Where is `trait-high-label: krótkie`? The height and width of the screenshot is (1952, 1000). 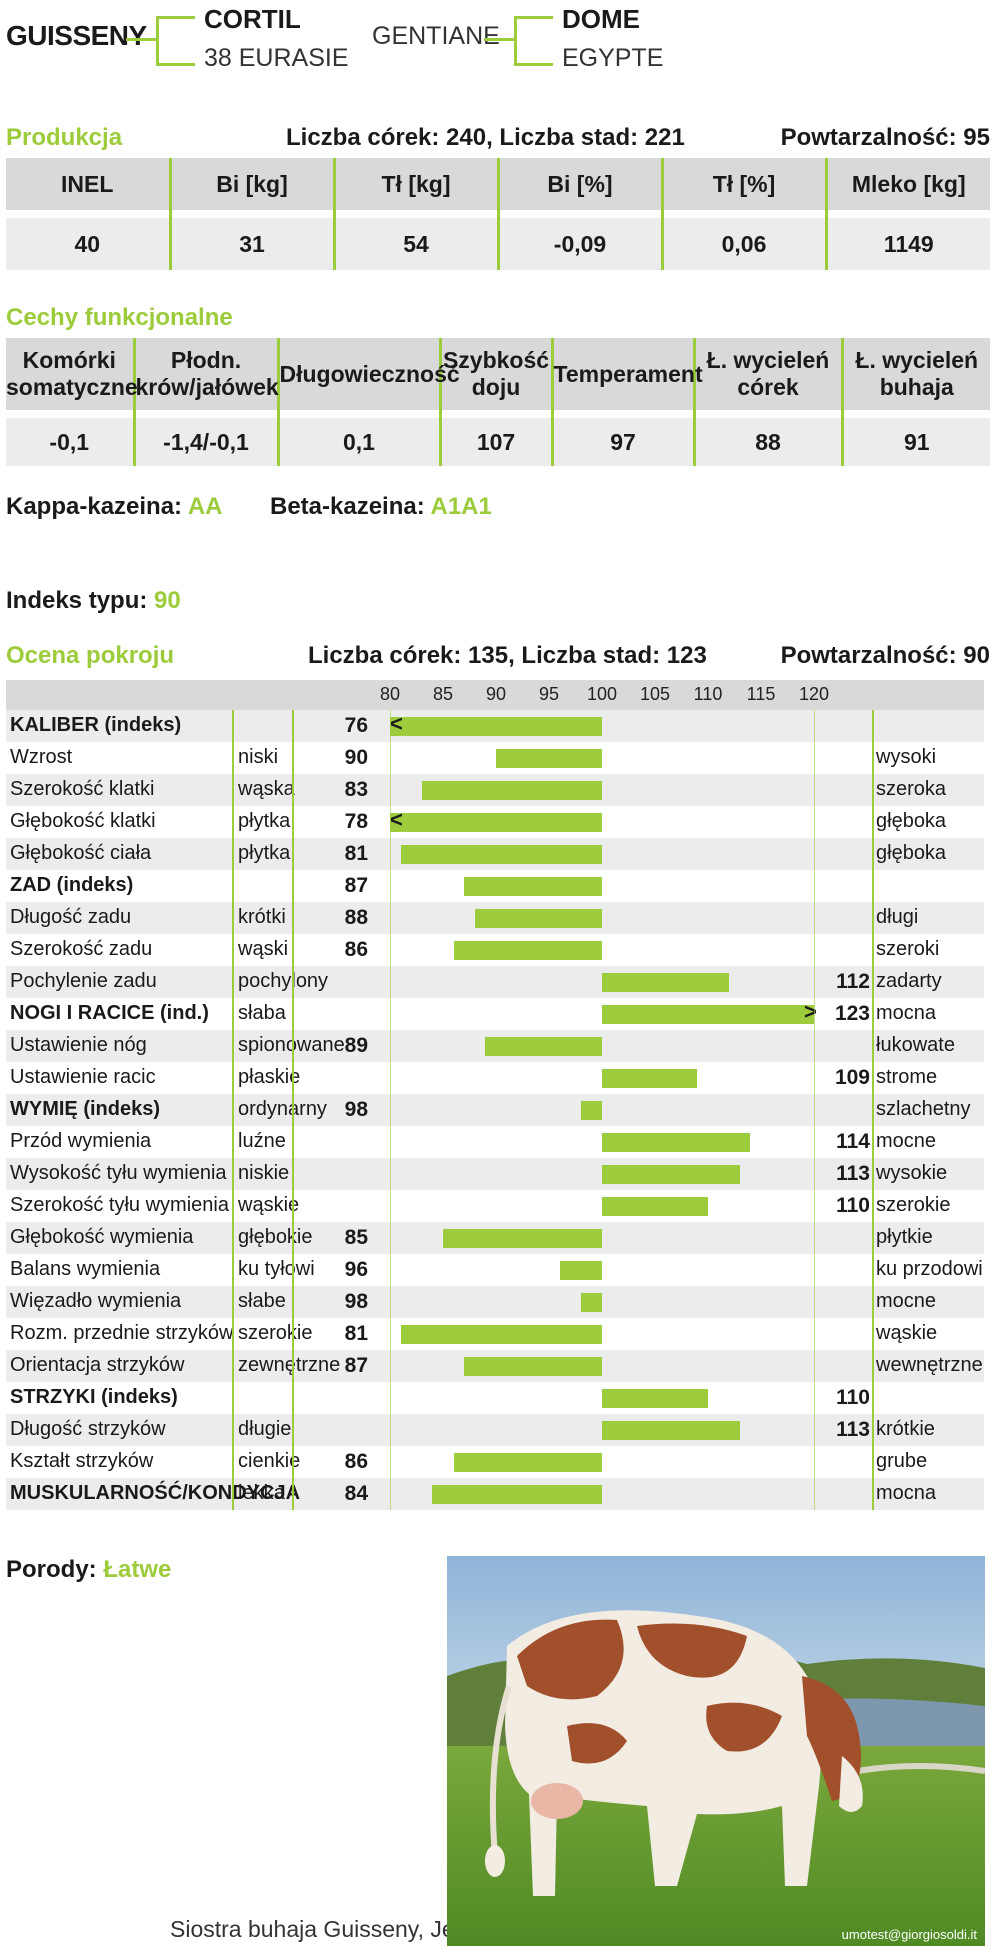 trait-high-label: krótkie is located at coordinates (905, 1429).